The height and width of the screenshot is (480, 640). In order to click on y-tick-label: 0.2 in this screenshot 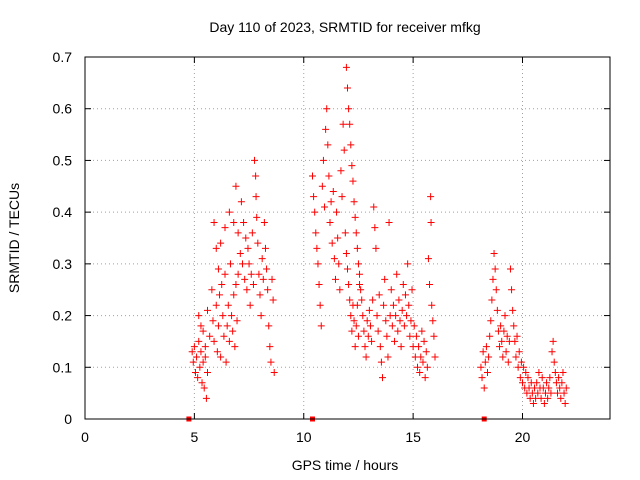, I will do `click(63, 316)`.